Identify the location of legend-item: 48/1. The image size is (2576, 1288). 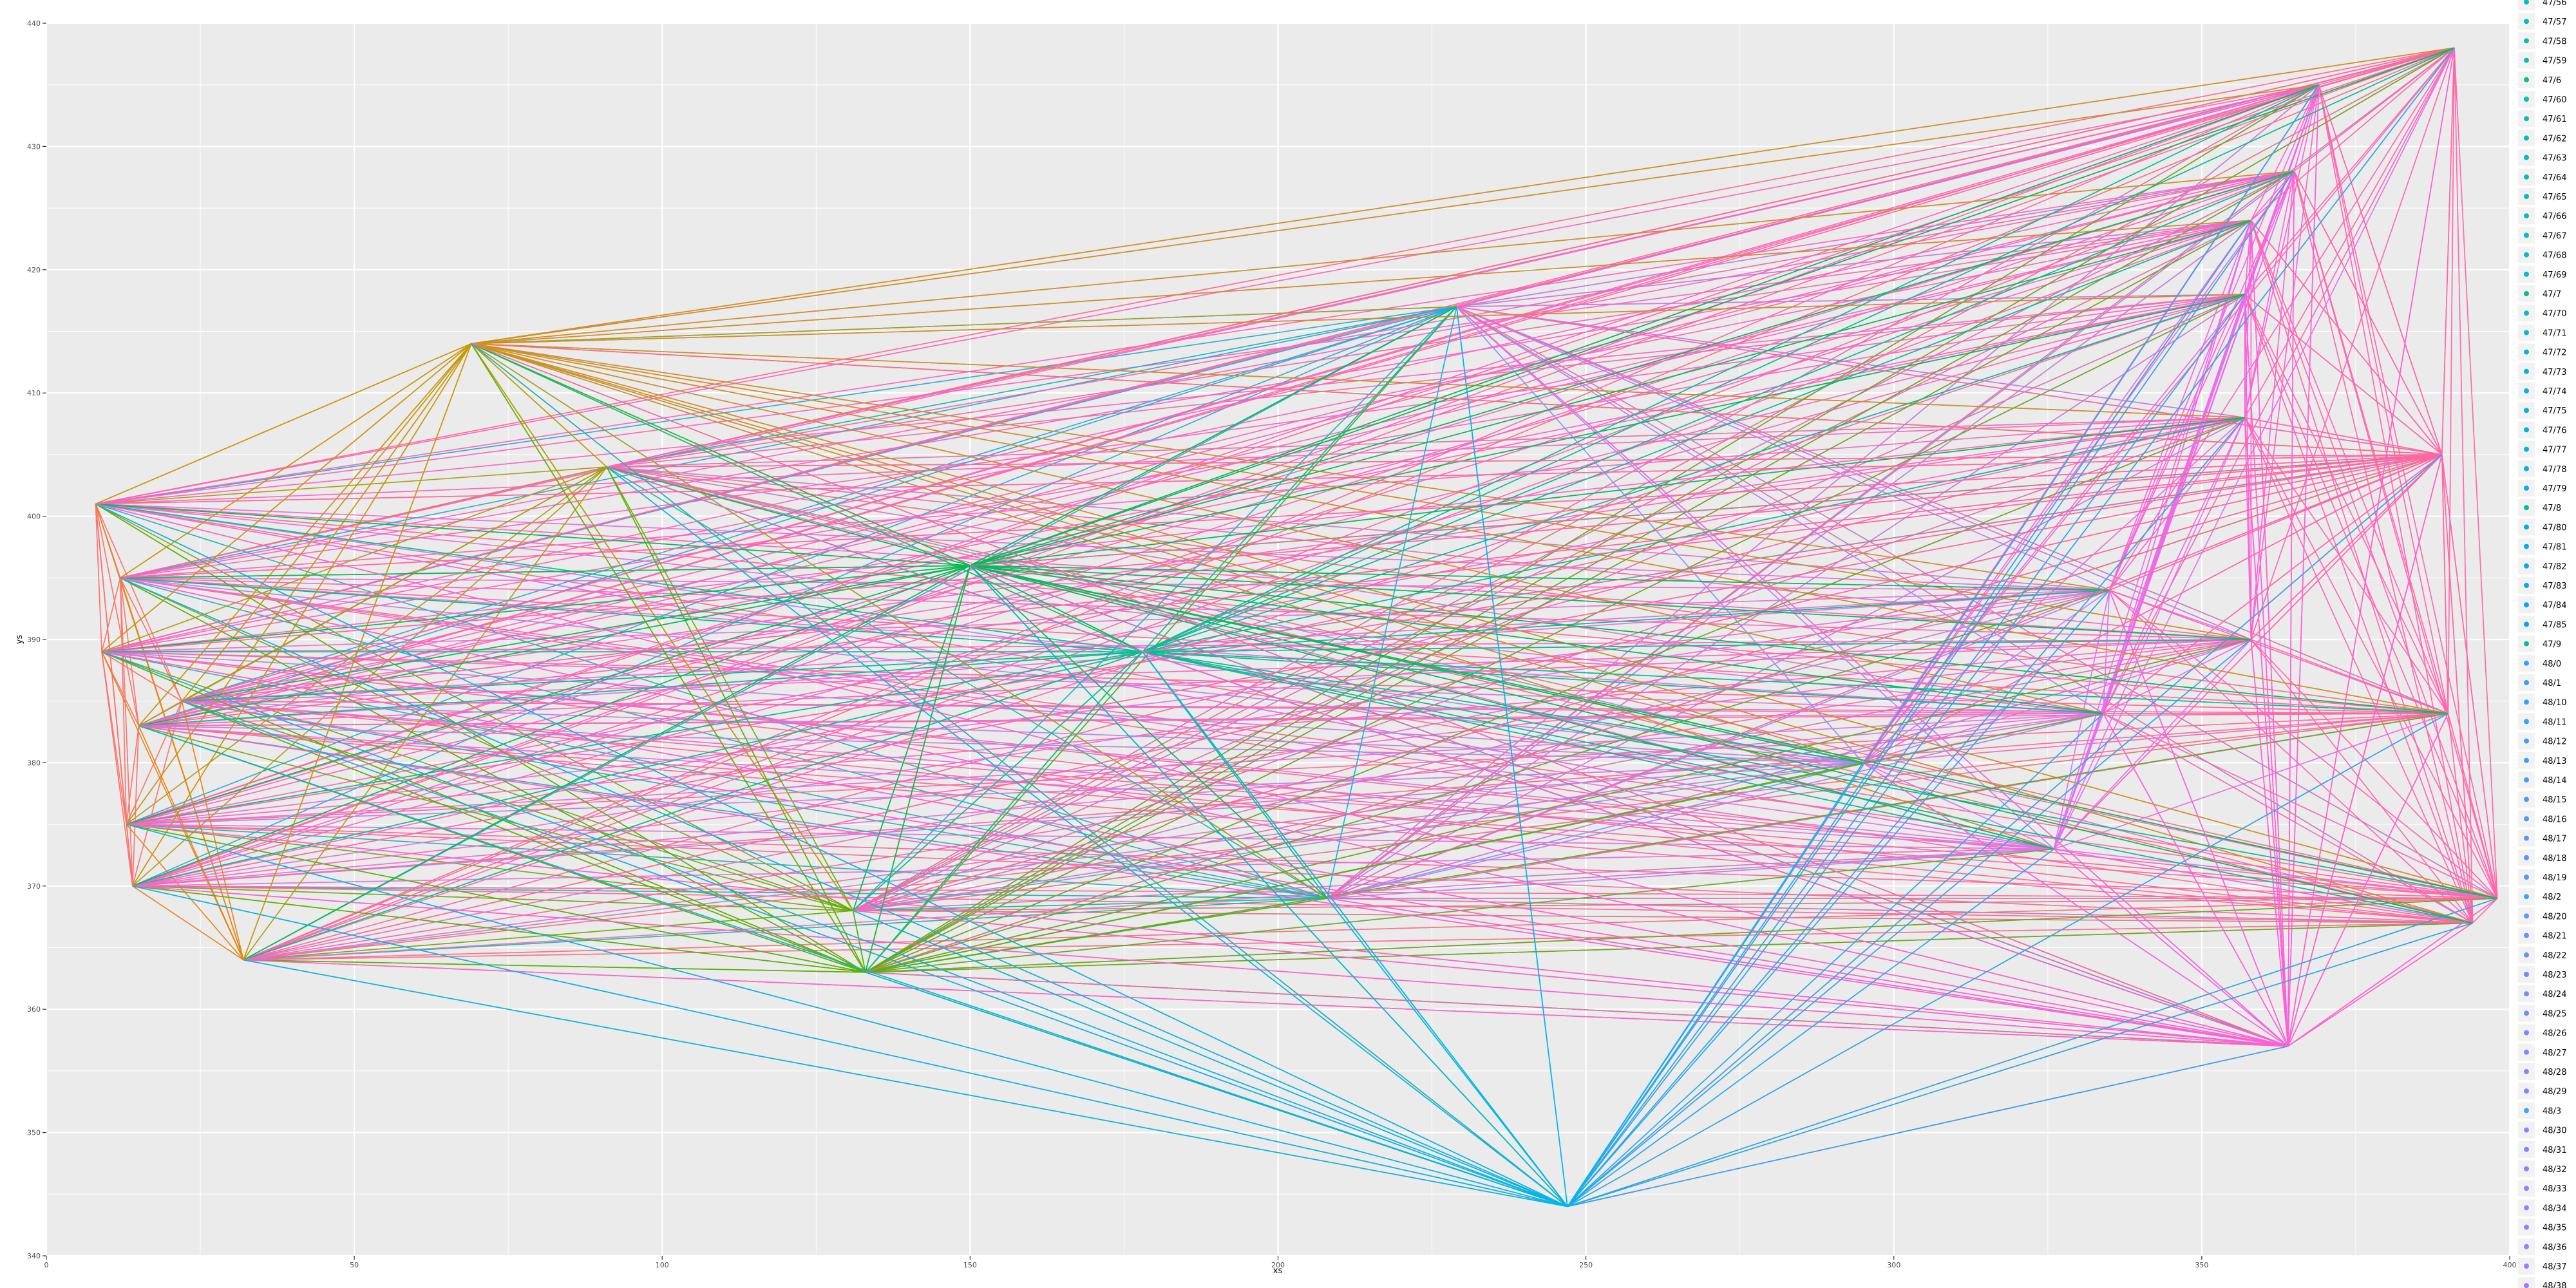
(2539, 683).